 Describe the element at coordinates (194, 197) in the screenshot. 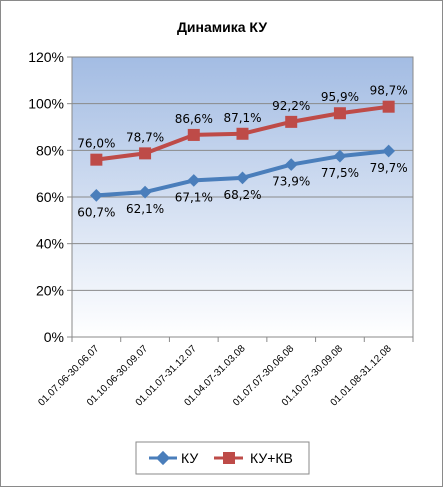

I see `data-label: 67,1%` at that location.